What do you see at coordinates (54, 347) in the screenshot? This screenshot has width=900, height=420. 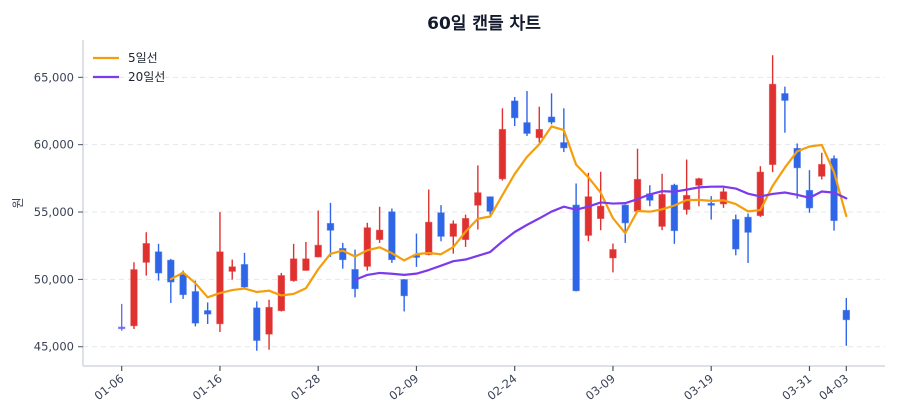 I see `y-tick-label: 45,000` at bounding box center [54, 347].